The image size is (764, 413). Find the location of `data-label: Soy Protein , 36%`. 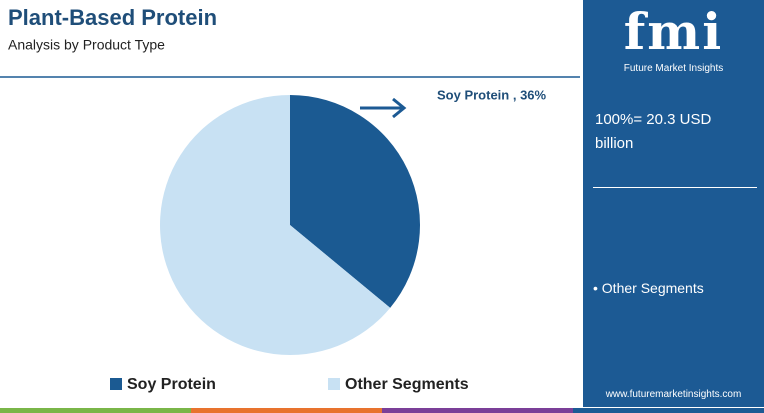

data-label: Soy Protein , 36% is located at coordinates (492, 94).